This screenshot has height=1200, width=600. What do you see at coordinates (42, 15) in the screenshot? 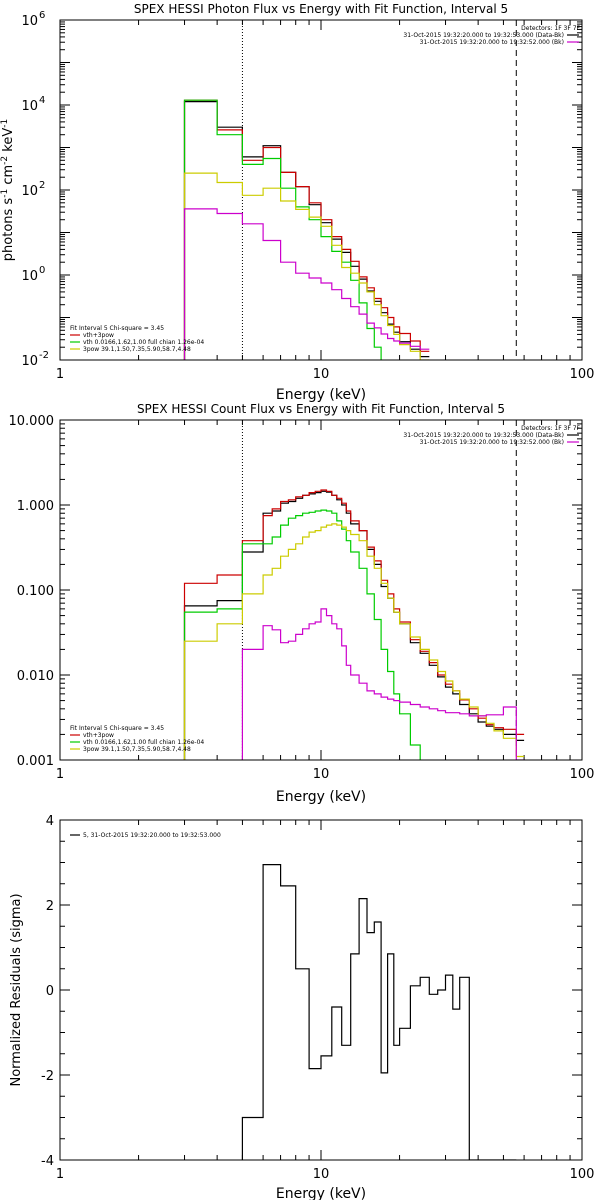
I see `y-tick-exponent: 6` at bounding box center [42, 15].